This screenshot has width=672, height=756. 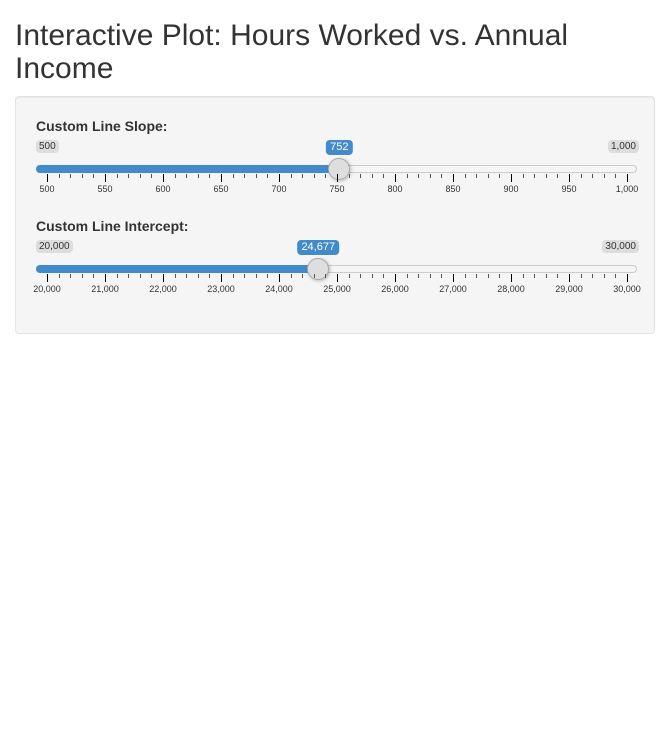 I want to click on intercept-slider-tick-label: 30,000, so click(x=627, y=289).